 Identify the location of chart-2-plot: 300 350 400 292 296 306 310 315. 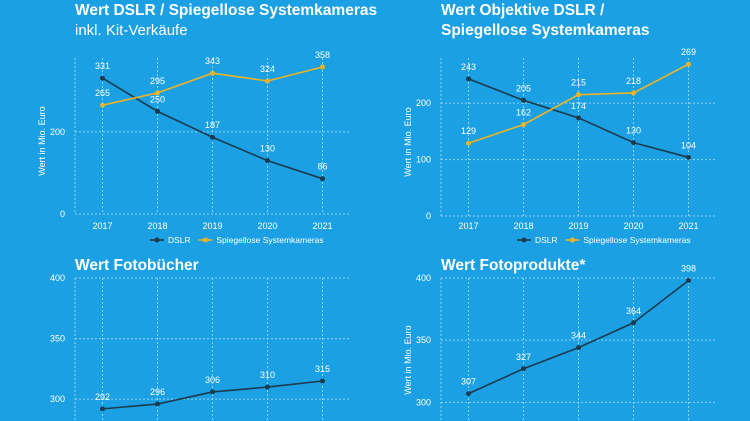
(200, 347).